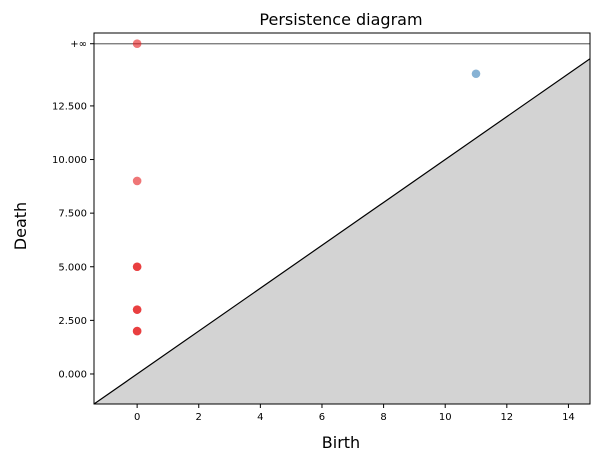  What do you see at coordinates (137, 417) in the screenshot?
I see `x-tick-label: 0` at bounding box center [137, 417].